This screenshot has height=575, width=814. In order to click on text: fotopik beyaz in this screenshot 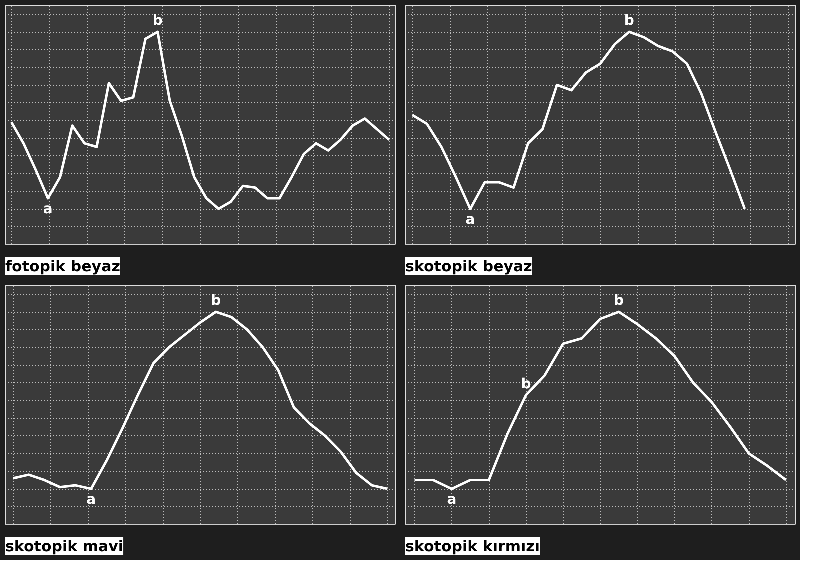, I will do `click(63, 267)`.